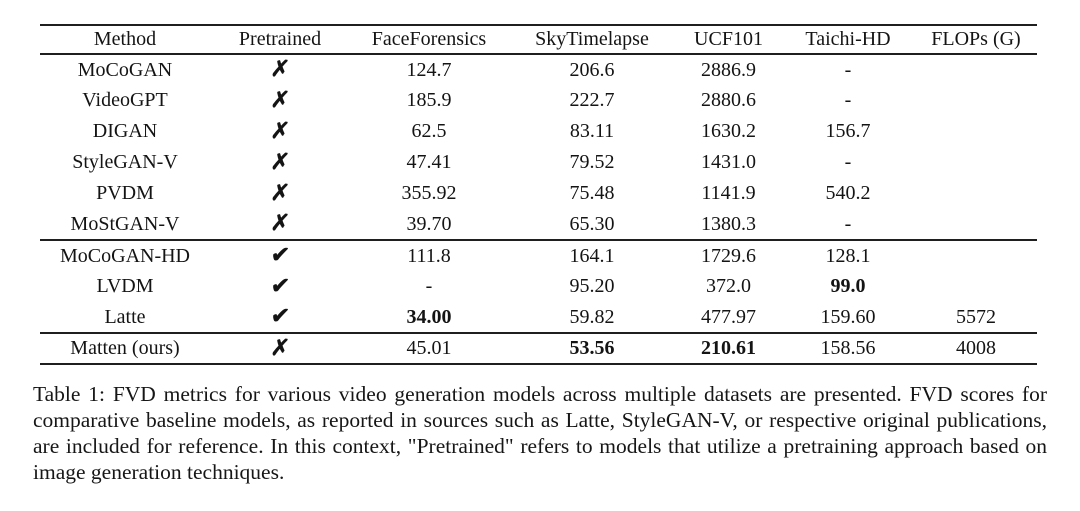  Describe the element at coordinates (125, 162) in the screenshot. I see `method-cell: StyleGAN-V` at that location.